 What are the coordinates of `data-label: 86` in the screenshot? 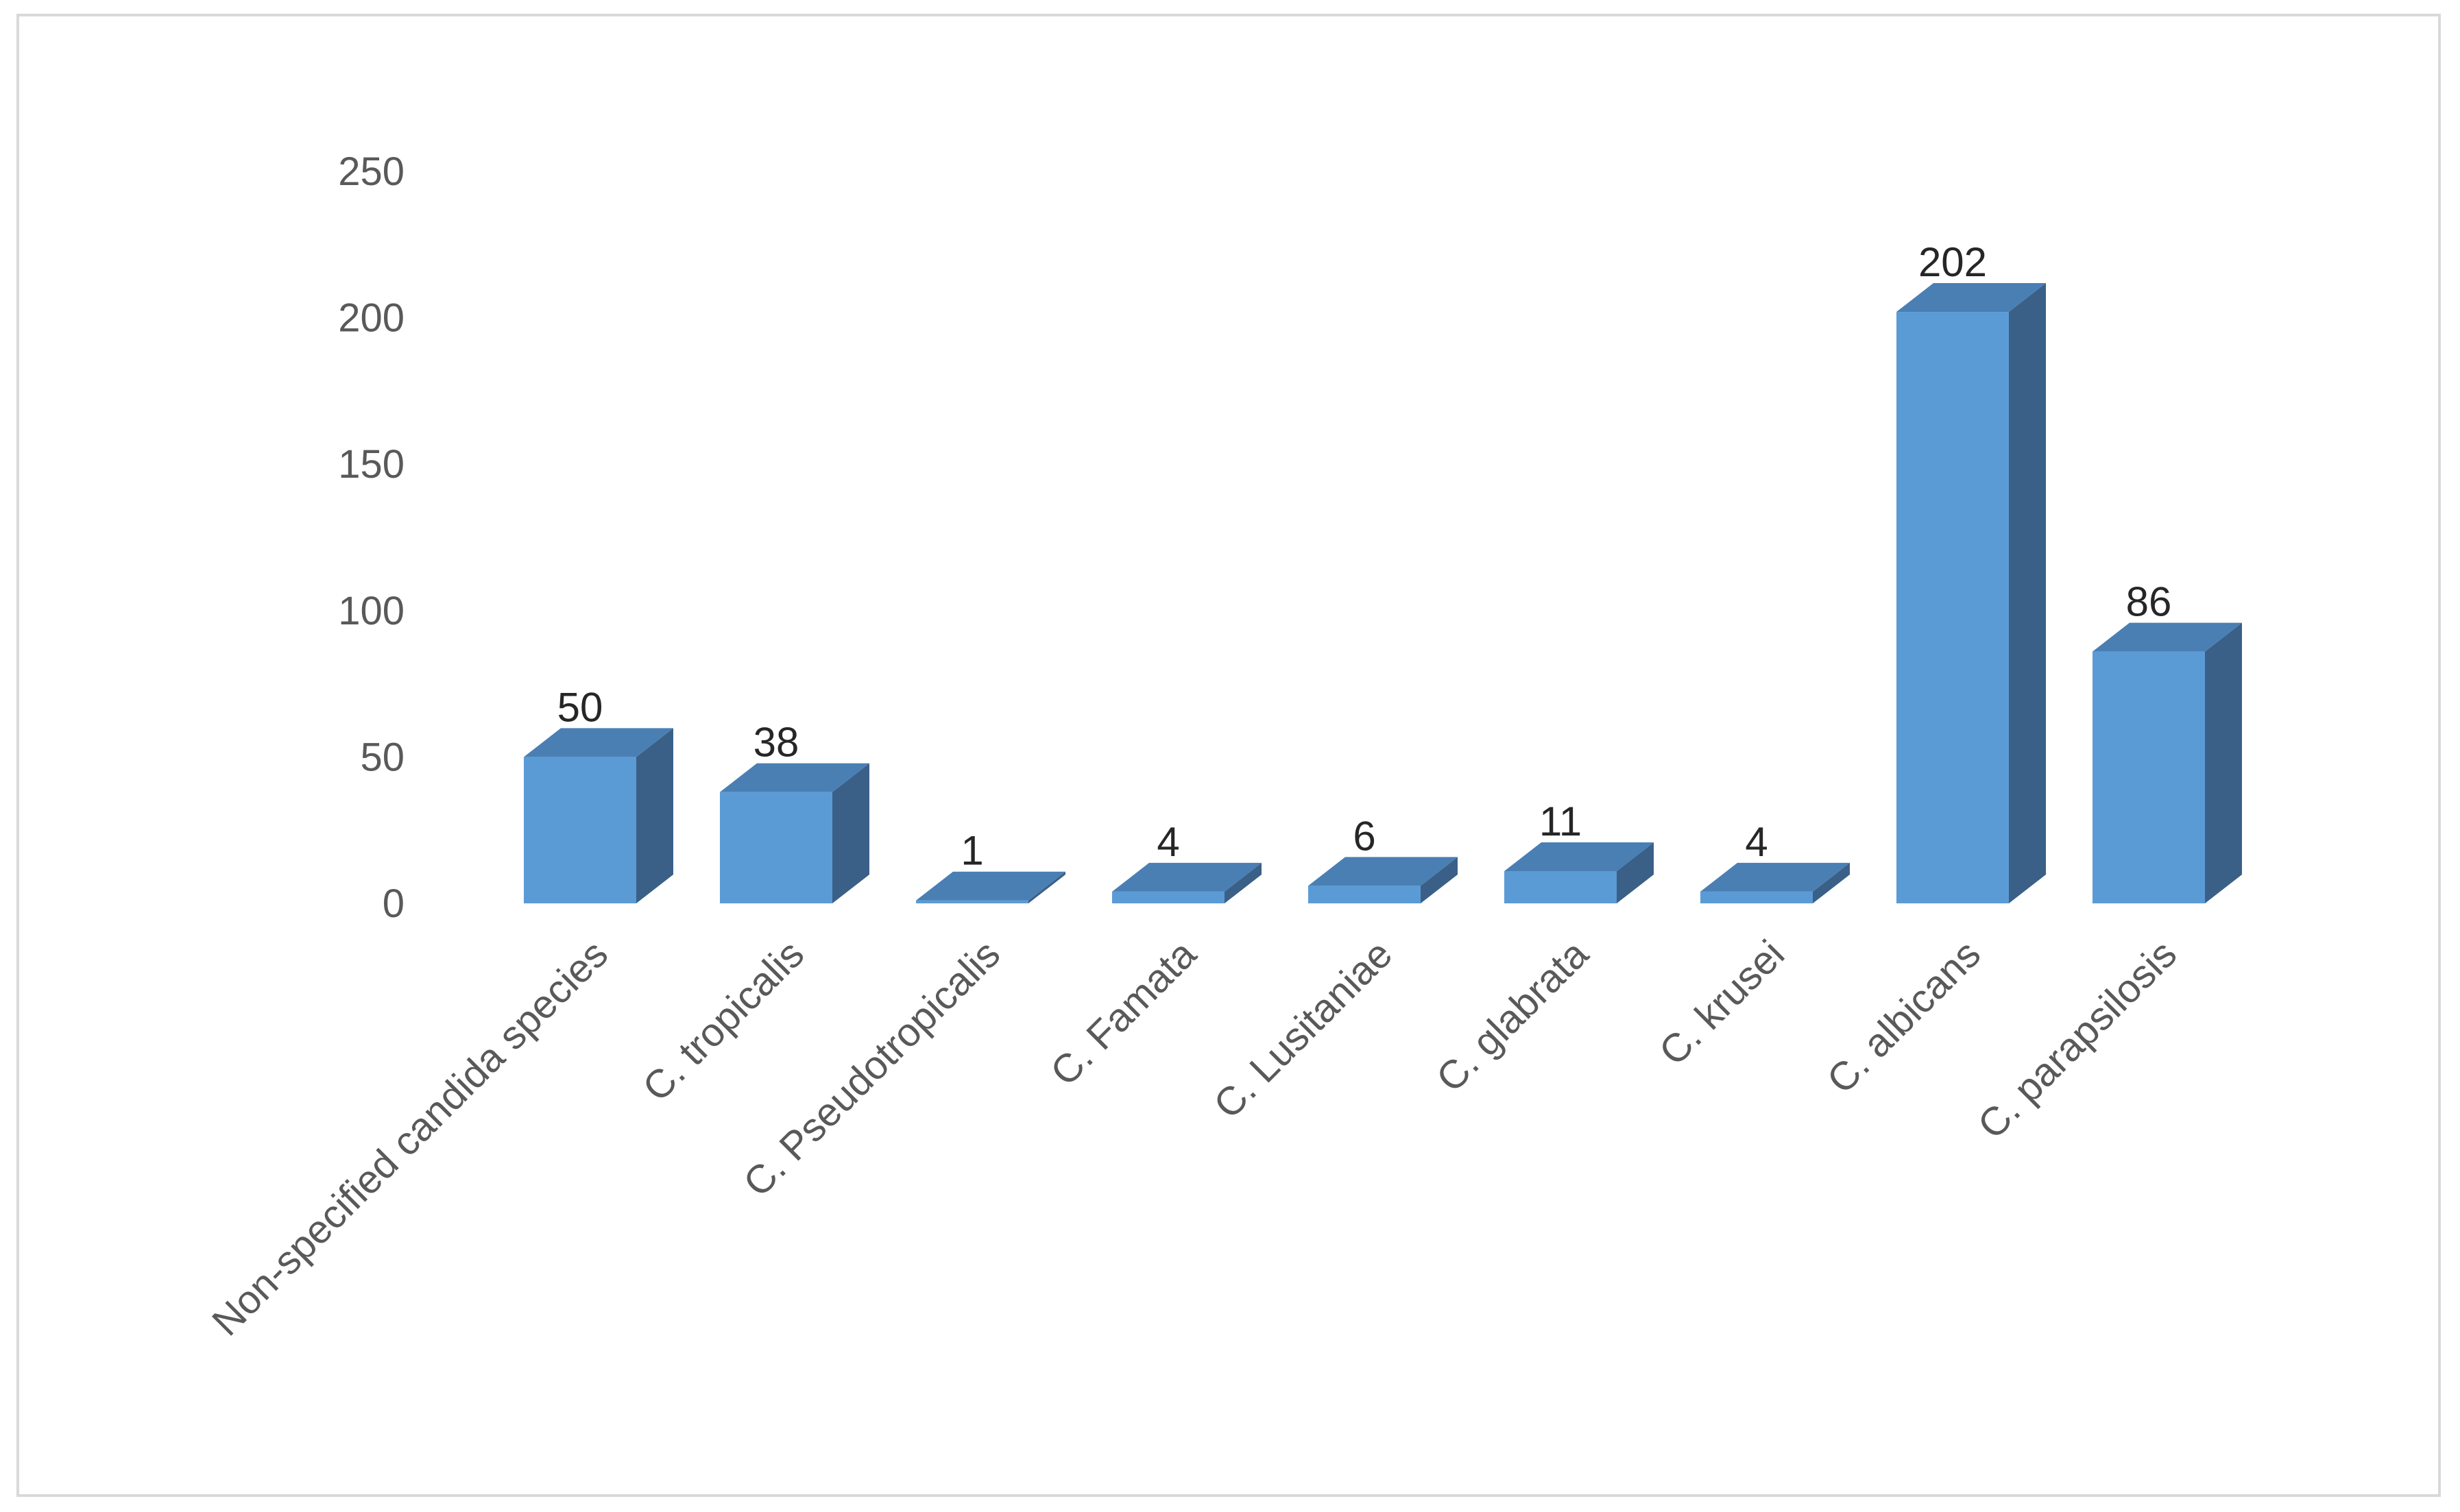 It's located at (2149, 602).